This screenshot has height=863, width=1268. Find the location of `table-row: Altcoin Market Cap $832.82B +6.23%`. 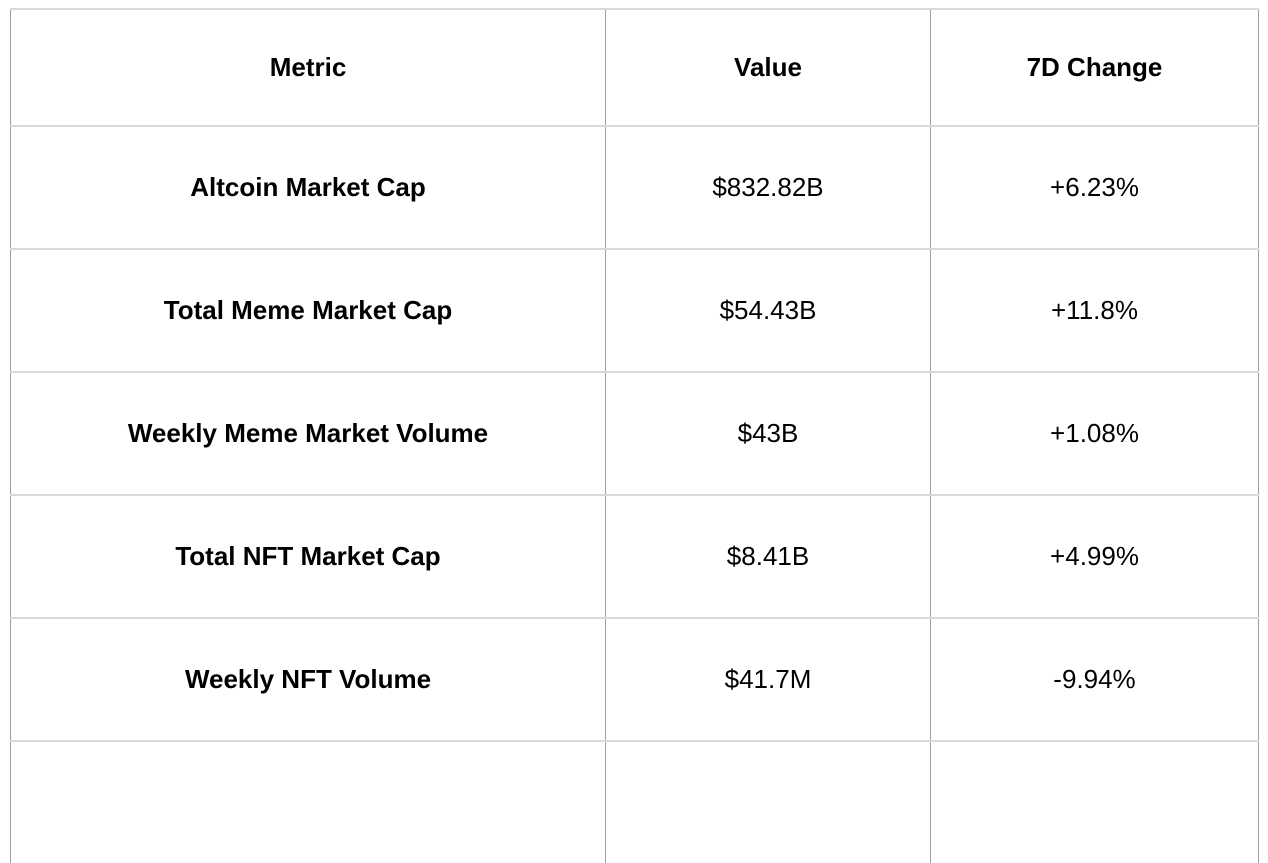

table-row: Altcoin Market Cap $832.82B +6.23% is located at coordinates (634, 187).